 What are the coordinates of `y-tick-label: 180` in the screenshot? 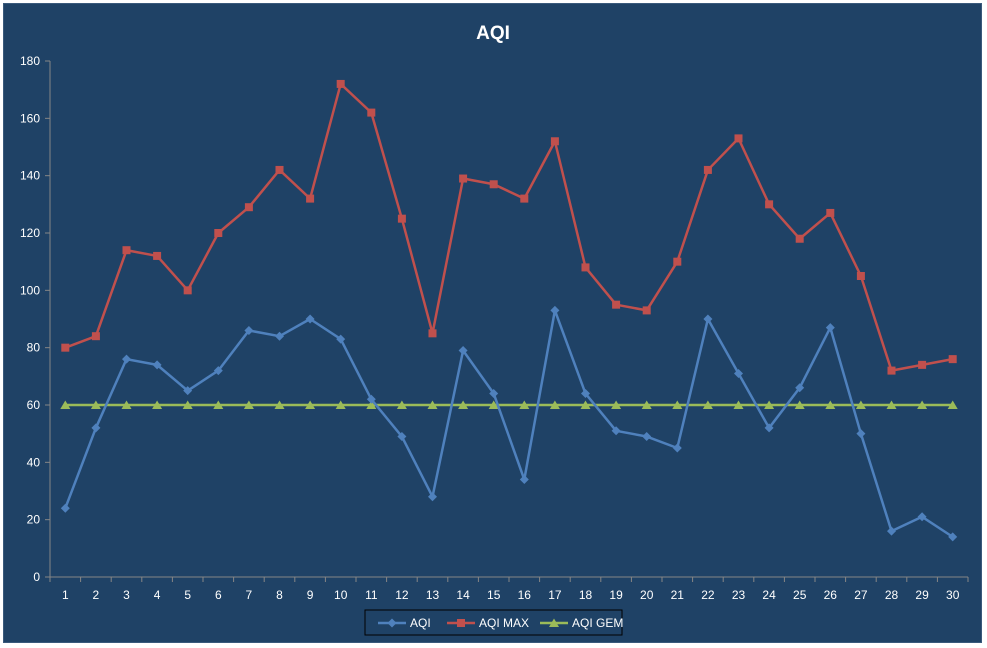 It's located at (30, 61).